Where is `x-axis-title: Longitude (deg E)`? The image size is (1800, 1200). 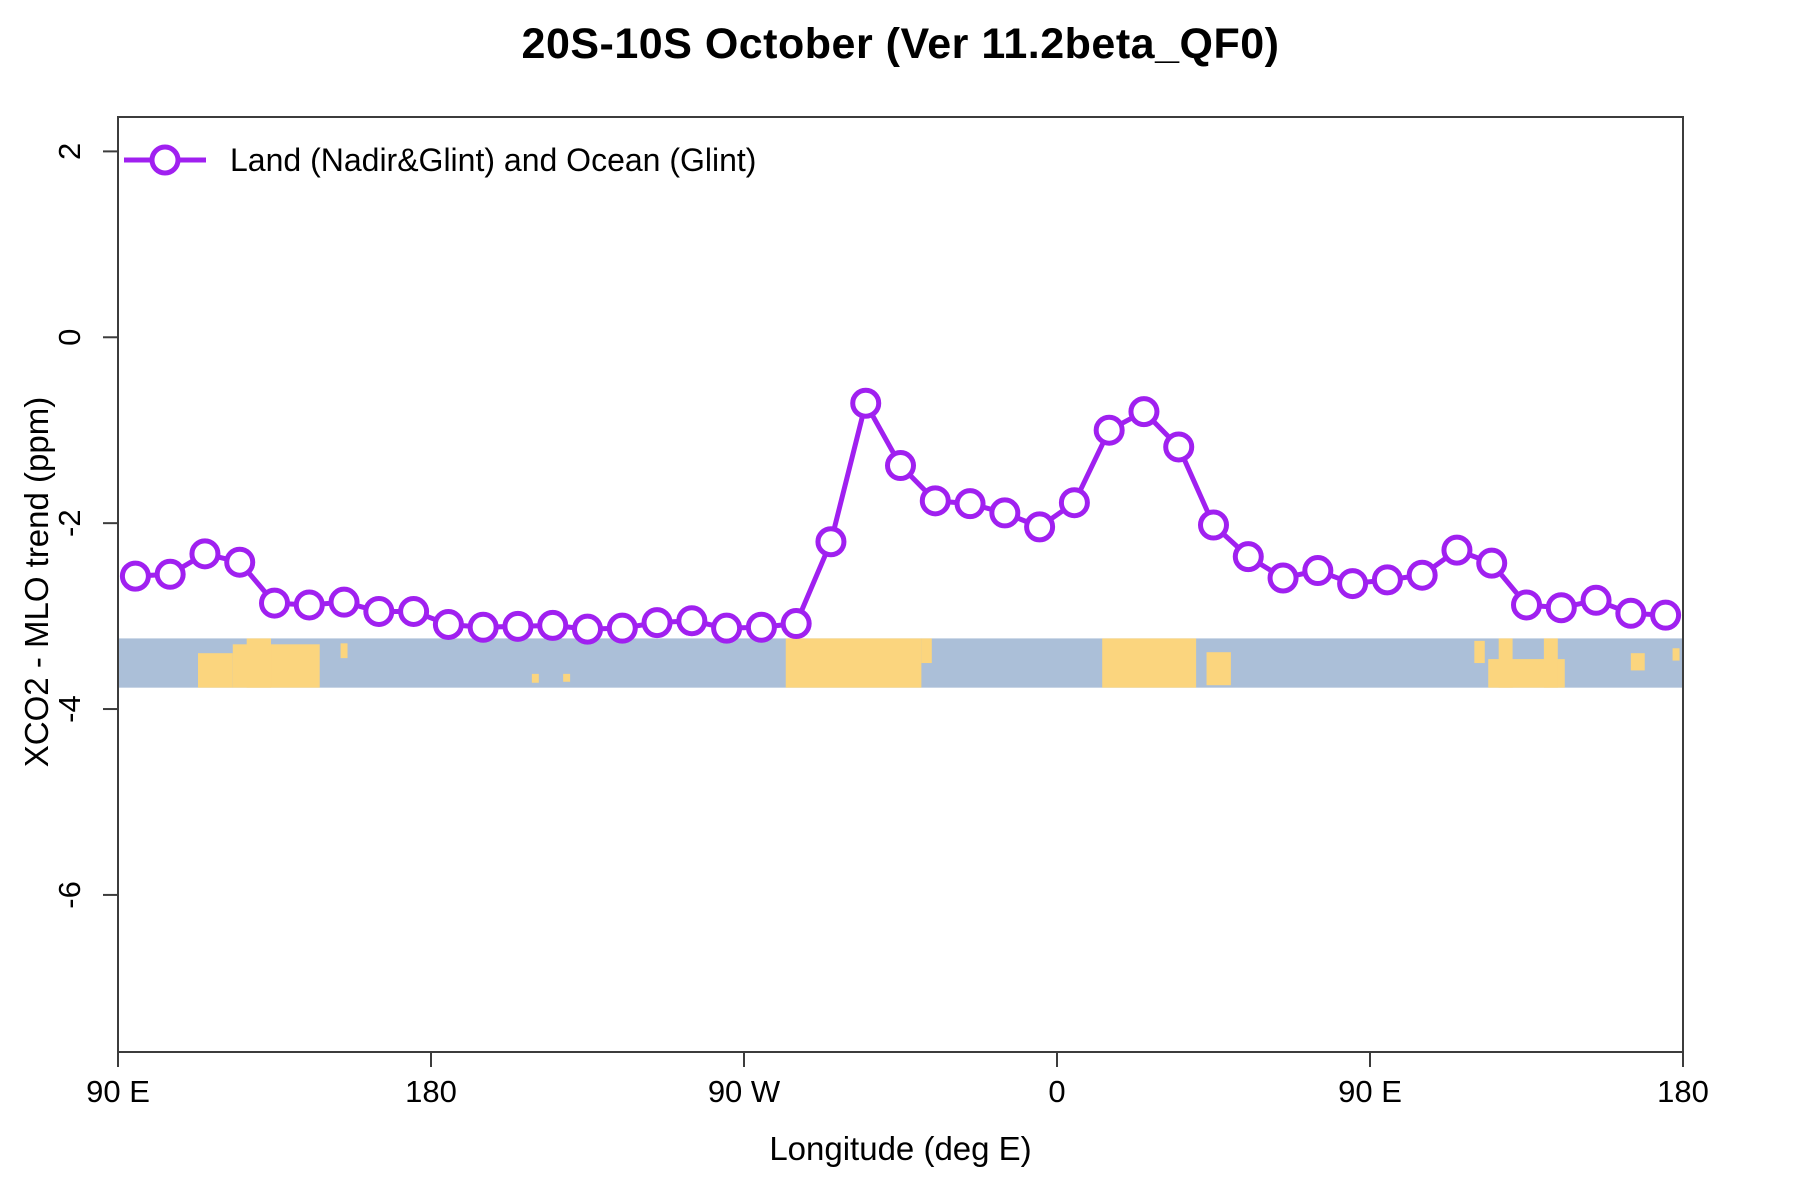
x-axis-title: Longitude (deg E) is located at coordinates (900, 1148).